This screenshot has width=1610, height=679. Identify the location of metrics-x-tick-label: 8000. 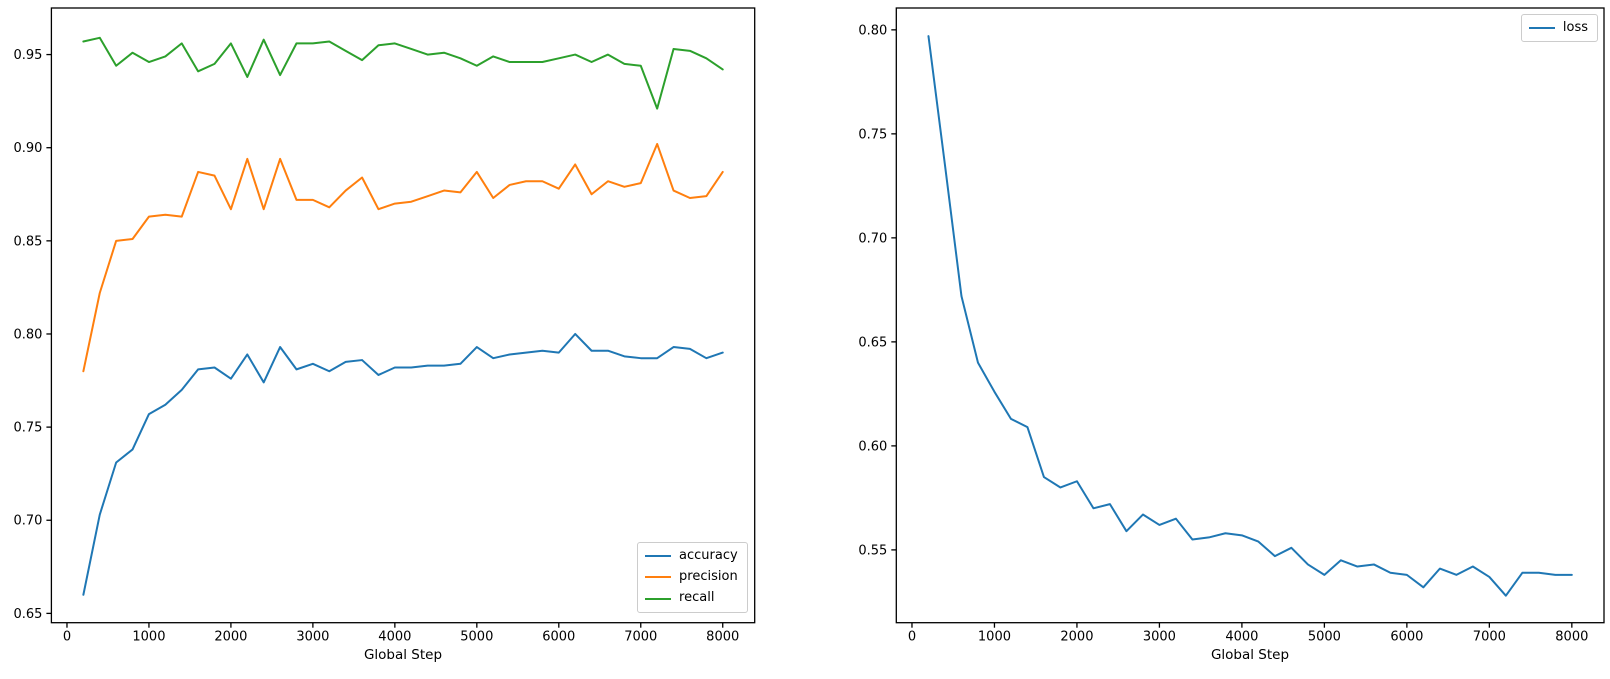
(722, 636).